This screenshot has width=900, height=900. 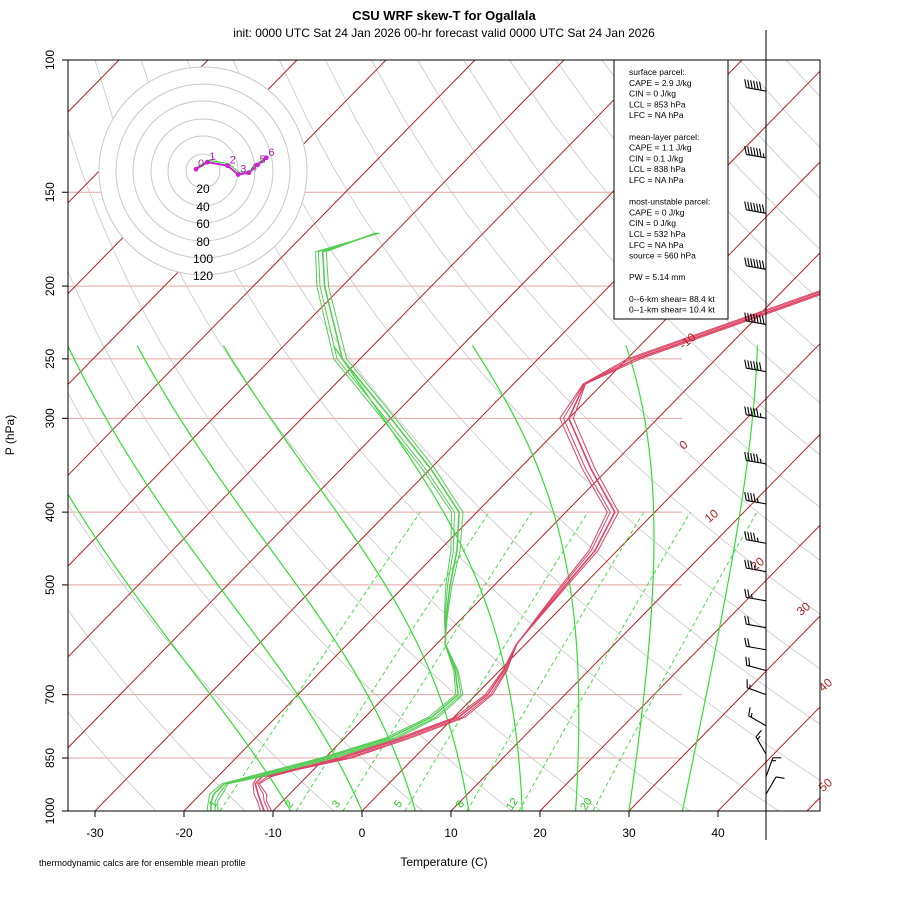 What do you see at coordinates (50, 512) in the screenshot?
I see `y-tick-label: 400` at bounding box center [50, 512].